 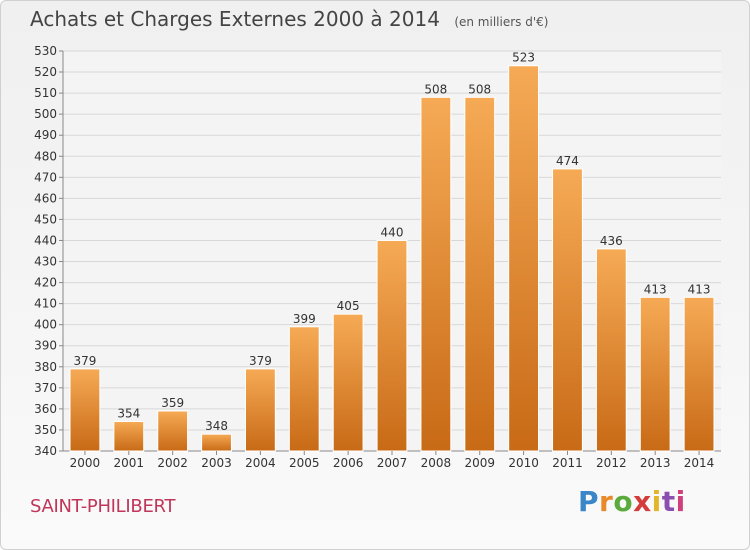 What do you see at coordinates (45, 409) in the screenshot?
I see `y-tick-label: 360` at bounding box center [45, 409].